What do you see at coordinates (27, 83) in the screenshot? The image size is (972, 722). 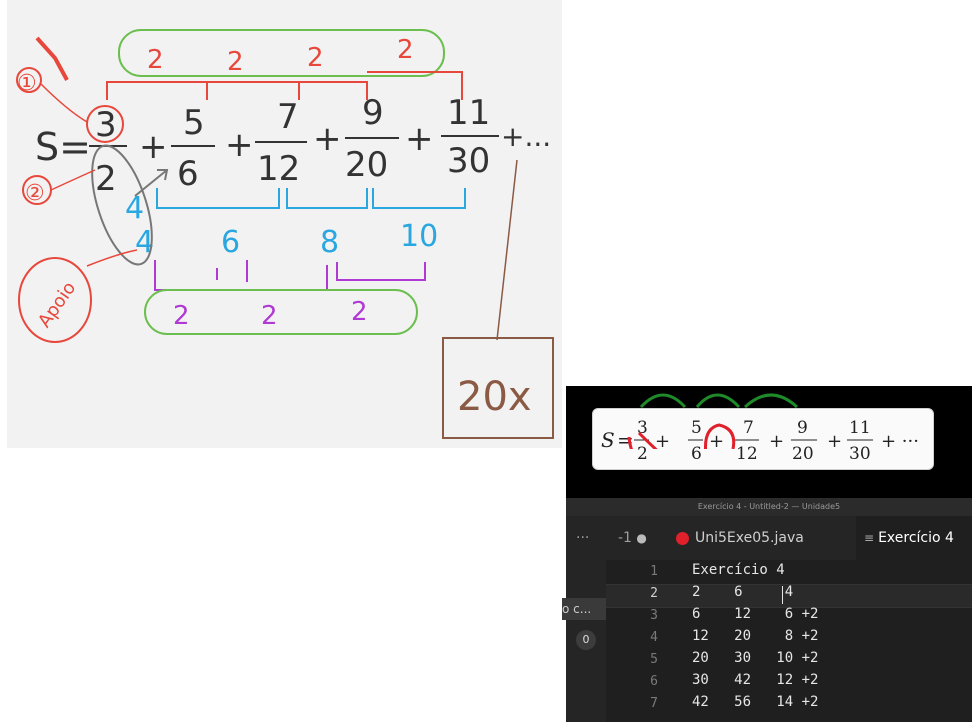 I see `note-one: ①` at bounding box center [27, 83].